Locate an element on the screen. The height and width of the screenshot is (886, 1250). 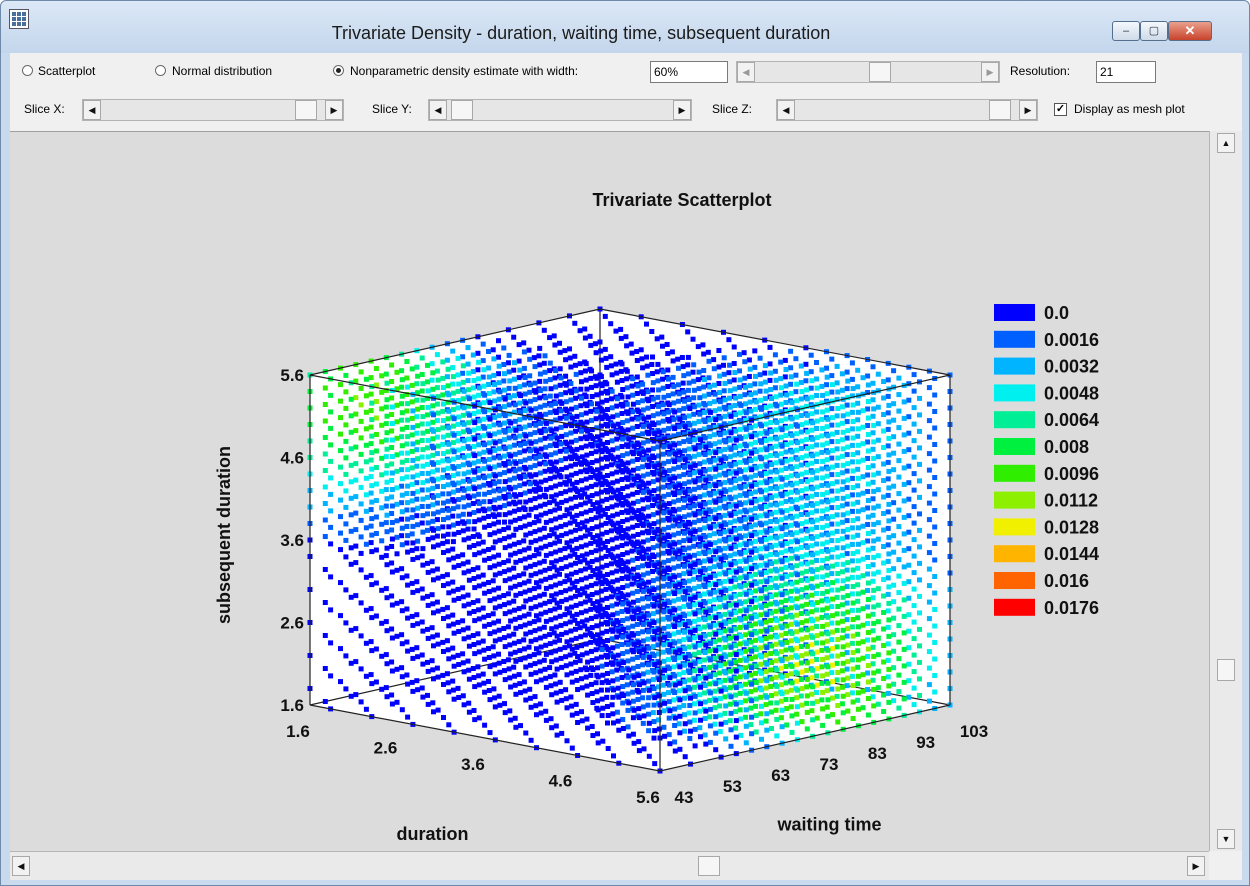
width-slider-right-arrow: ▶ is located at coordinates (990, 72).